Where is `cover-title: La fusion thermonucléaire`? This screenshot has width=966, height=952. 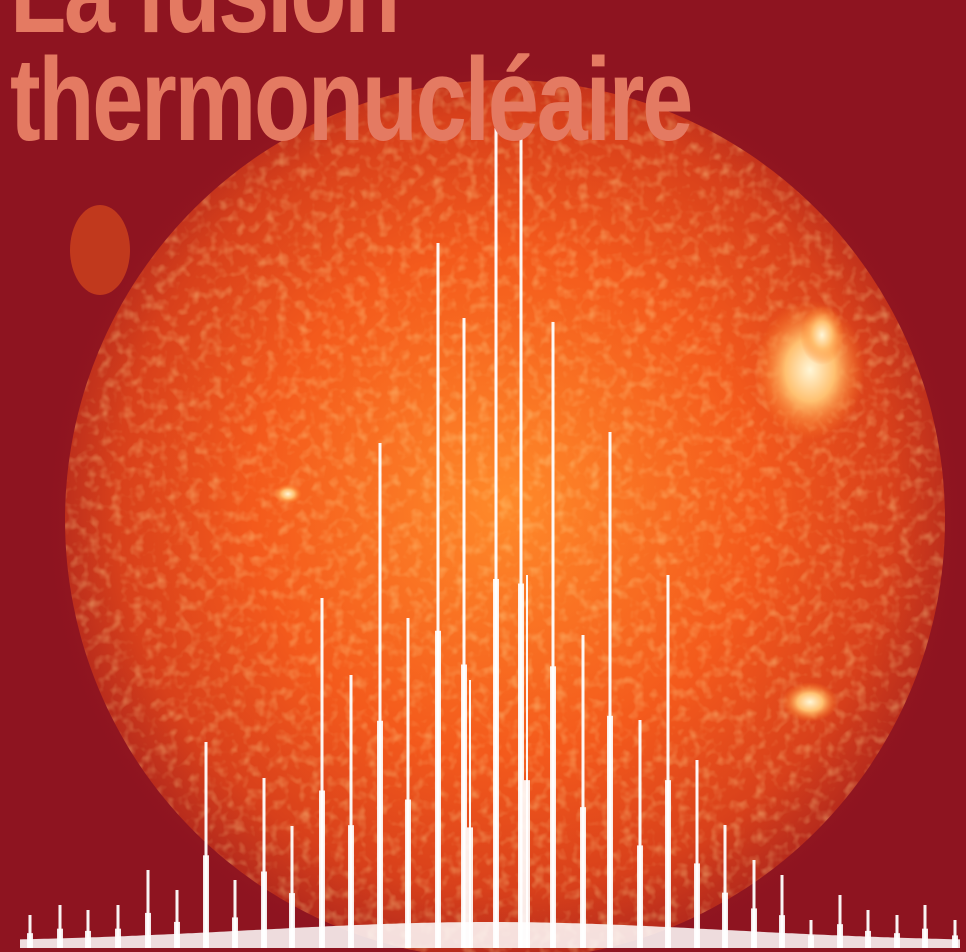 cover-title: La fusion thermonucléaire is located at coordinates (351, 83).